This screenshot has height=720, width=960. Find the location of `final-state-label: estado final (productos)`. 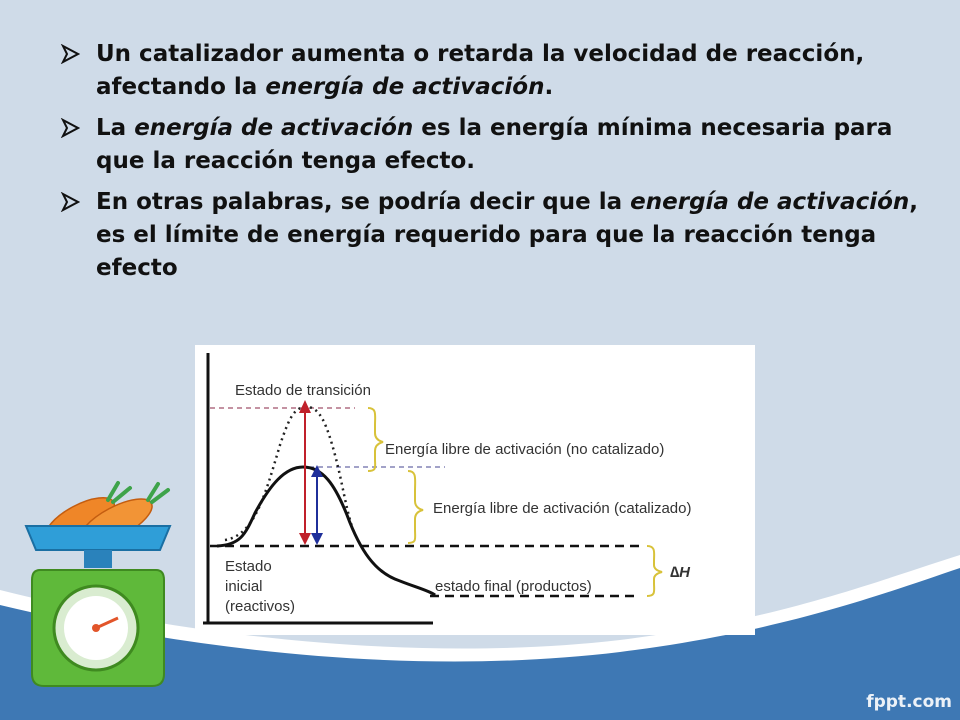

final-state-label: estado final (productos) is located at coordinates (513, 586).